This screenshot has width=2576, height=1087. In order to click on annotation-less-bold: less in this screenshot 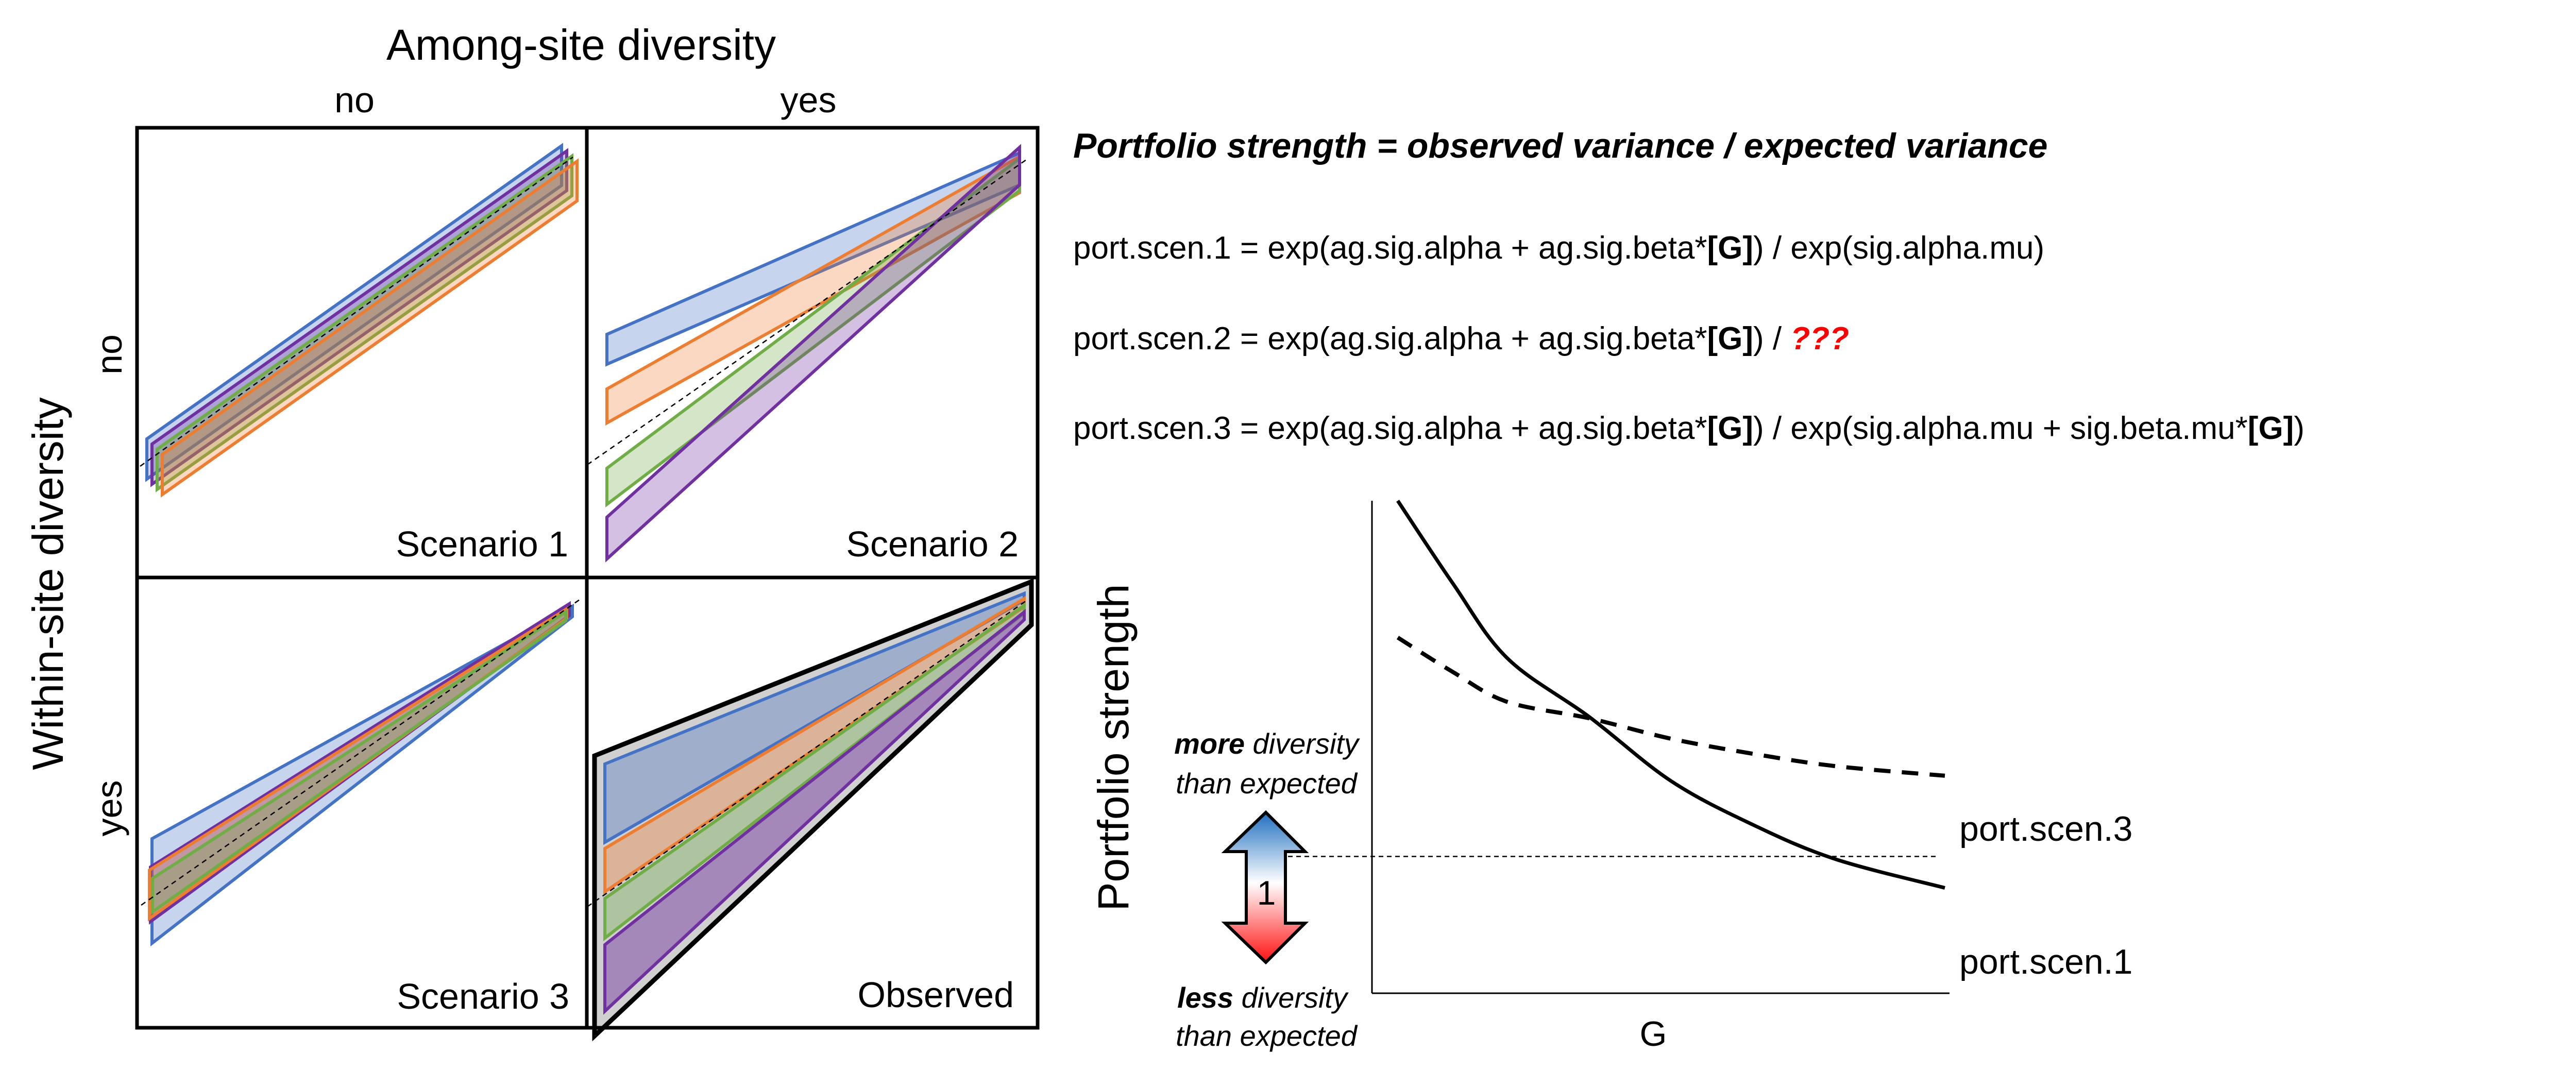, I will do `click(1205, 997)`.